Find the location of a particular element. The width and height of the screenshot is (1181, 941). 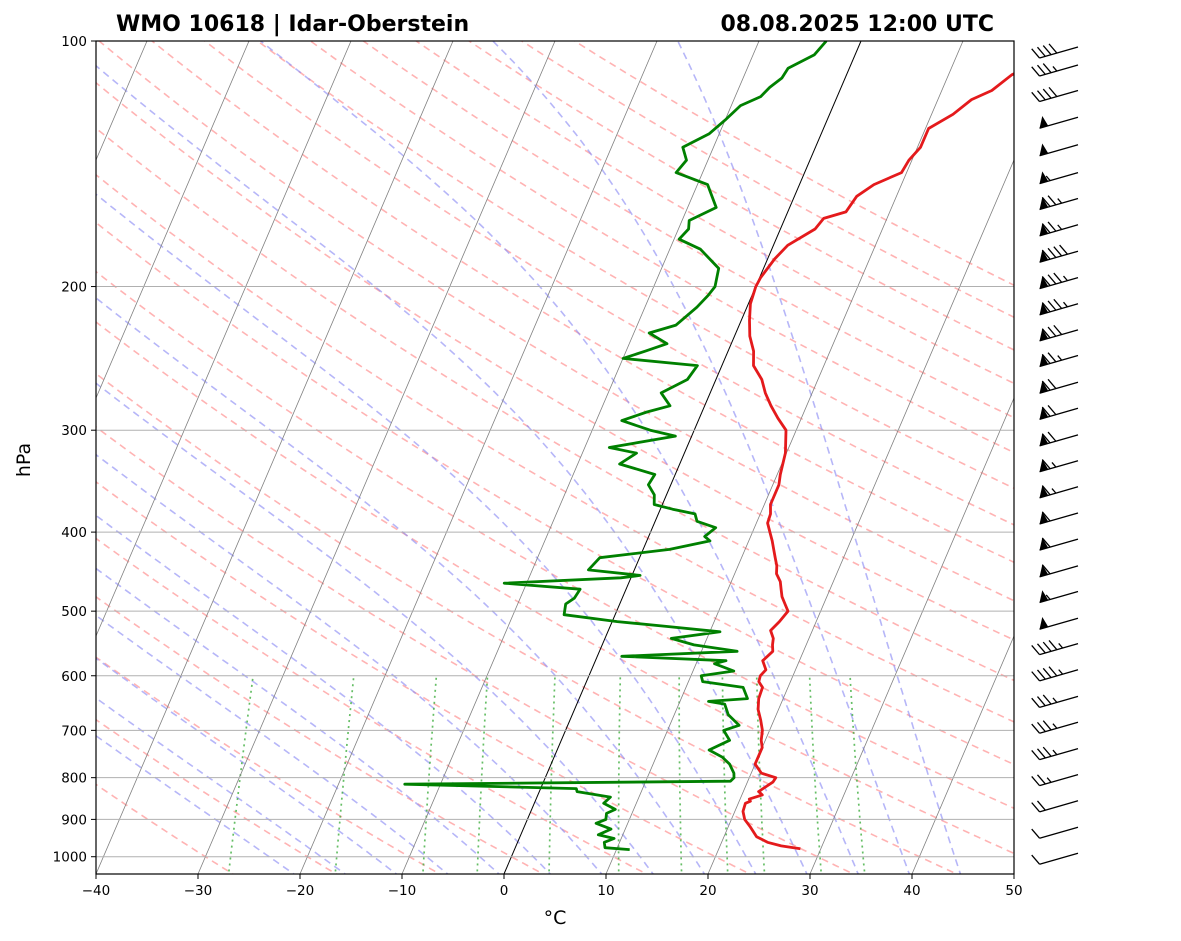

chart-title: WMO 10618 | Idar-Oberstein is located at coordinates (292, 24).